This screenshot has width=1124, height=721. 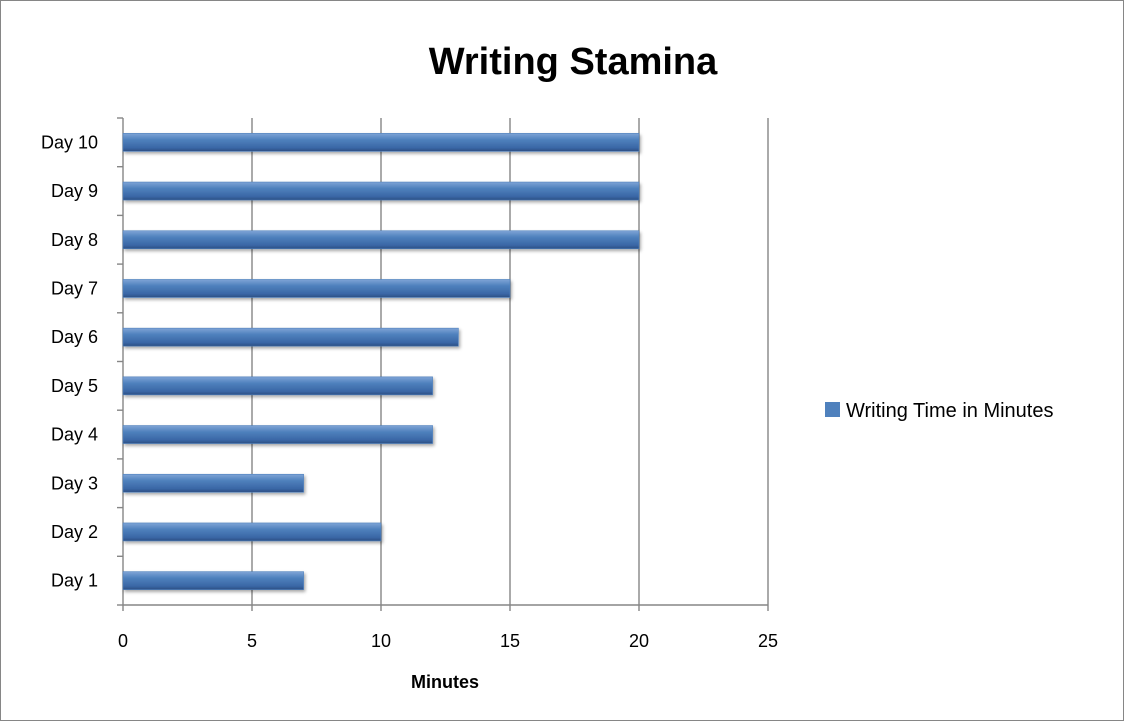 What do you see at coordinates (74, 386) in the screenshot?
I see `category-label: Day 5` at bounding box center [74, 386].